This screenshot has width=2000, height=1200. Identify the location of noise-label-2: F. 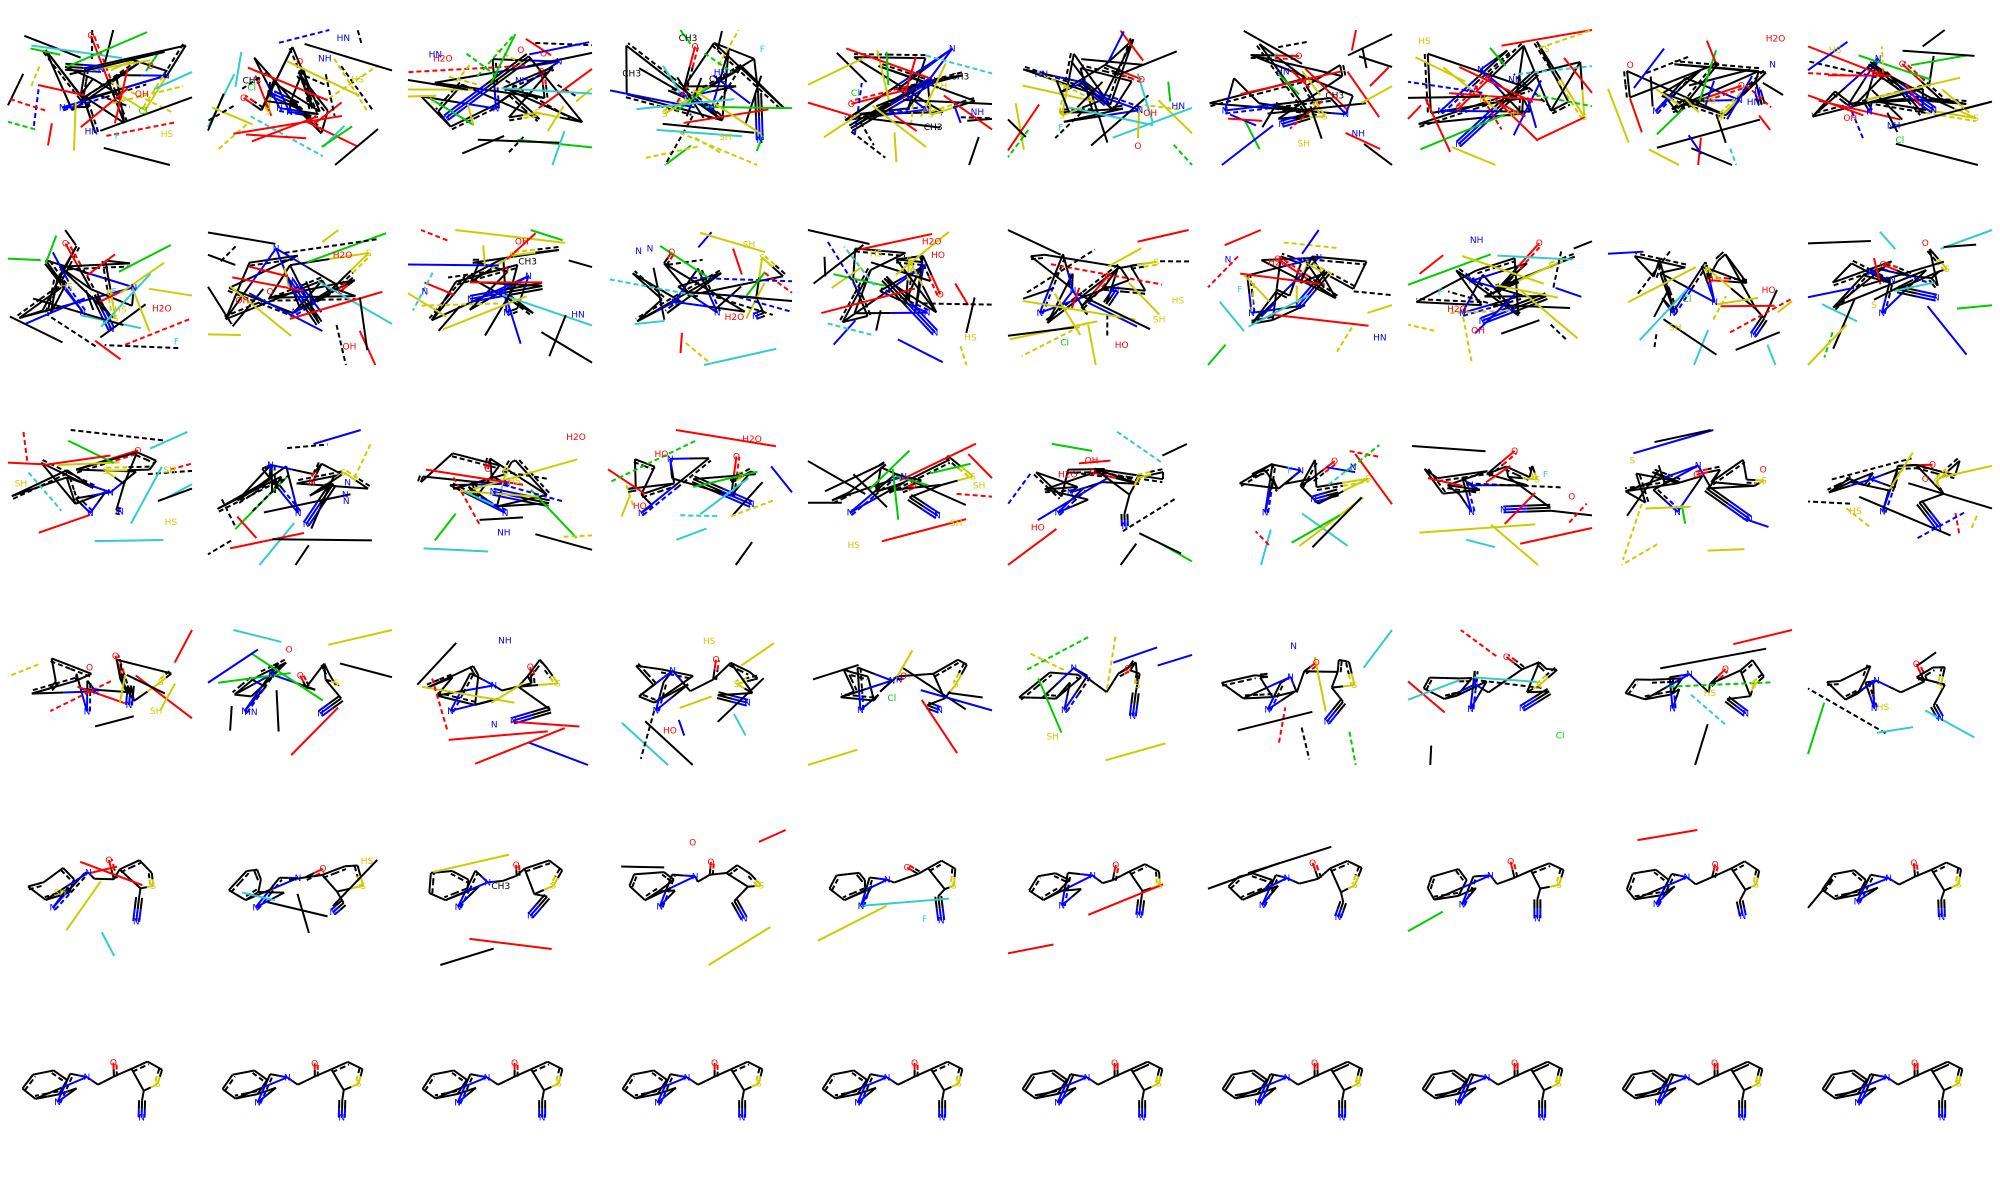
(176, 343).